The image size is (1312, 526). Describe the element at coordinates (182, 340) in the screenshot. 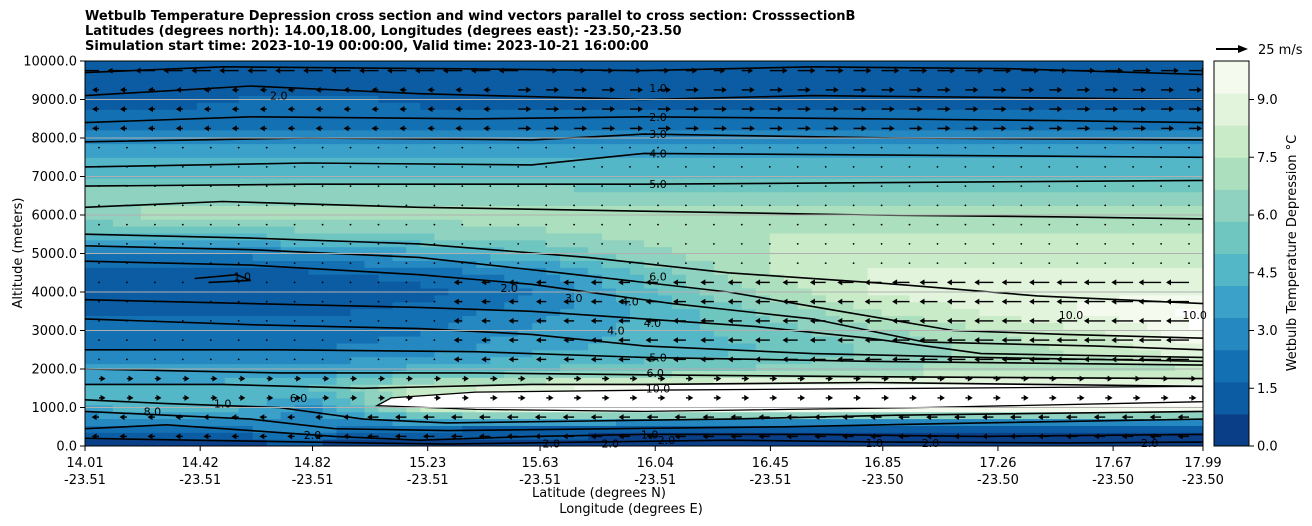

I see `wind-vector` at that location.